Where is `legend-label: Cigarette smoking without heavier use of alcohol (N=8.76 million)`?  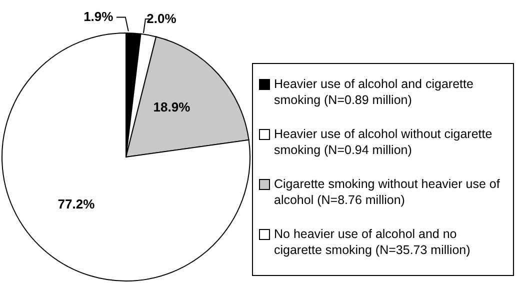
legend-label: Cigarette smoking without heavier use of alcohol (N=8.76 million) is located at coordinates (387, 192).